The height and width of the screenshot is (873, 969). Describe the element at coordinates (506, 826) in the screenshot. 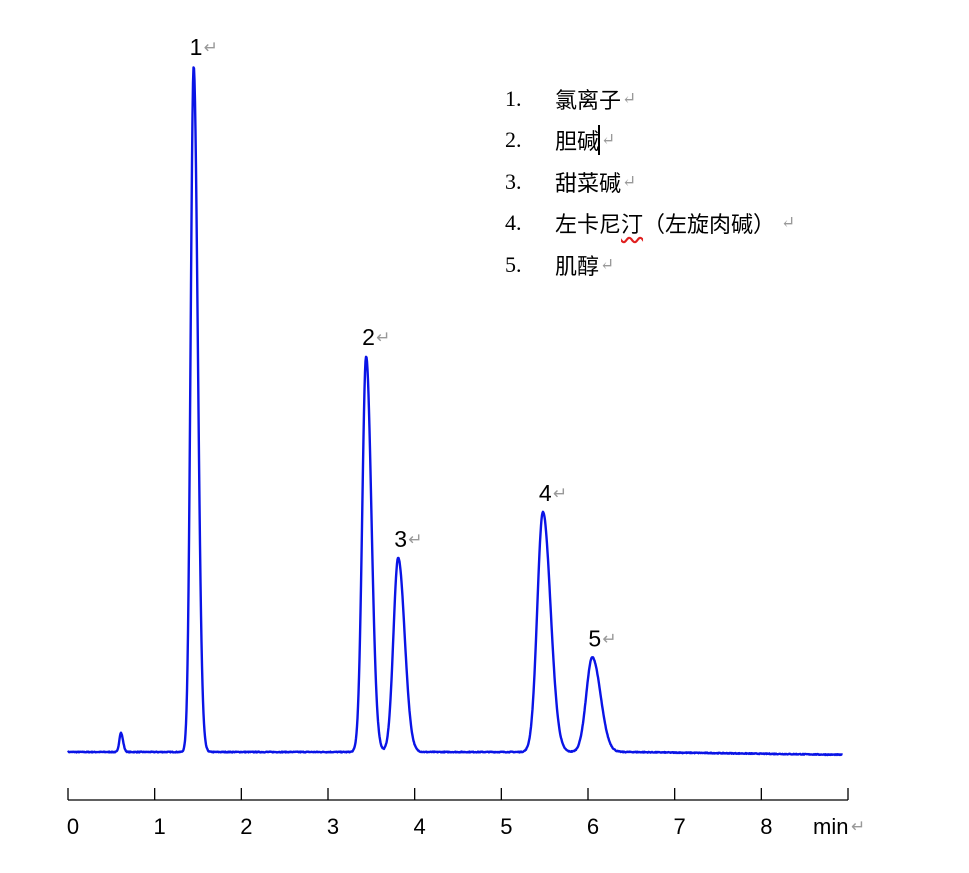

I see `x-tick-label: 5` at that location.